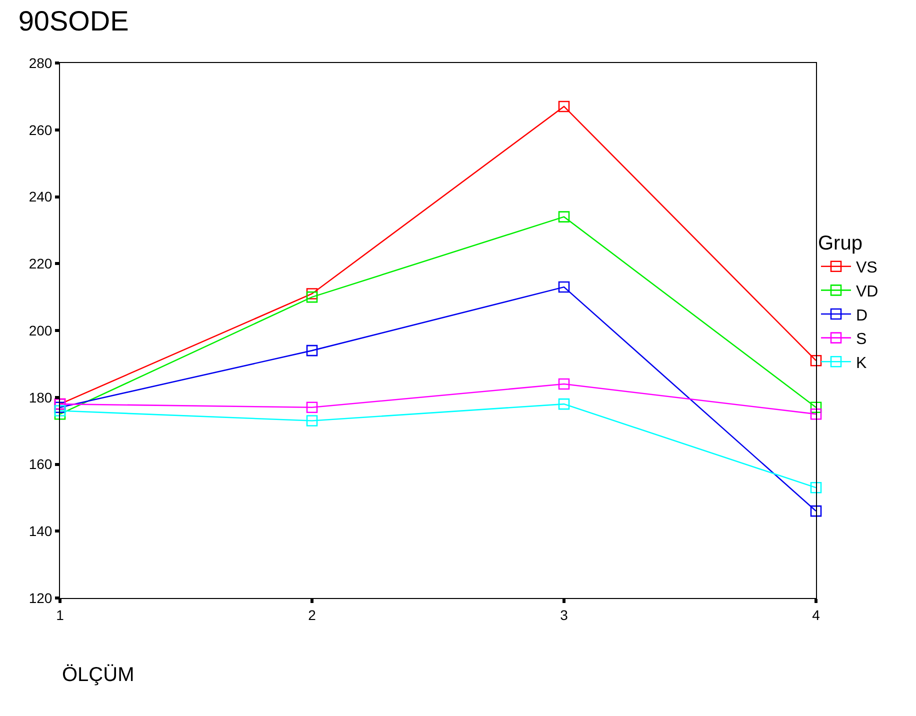 The image size is (916, 716). What do you see at coordinates (60, 614) in the screenshot?
I see `x-tick-label: 1` at bounding box center [60, 614].